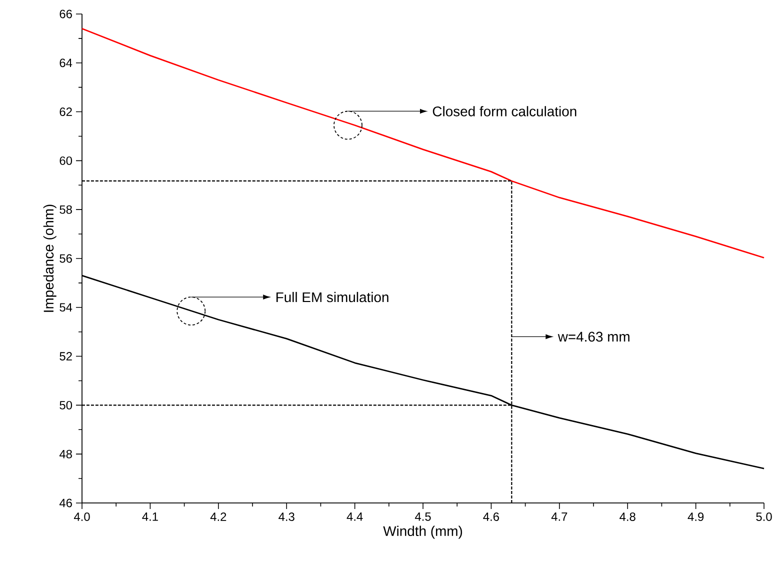 The image size is (780, 578). Describe the element at coordinates (66, 14) in the screenshot. I see `y-tick-label: 66` at that location.